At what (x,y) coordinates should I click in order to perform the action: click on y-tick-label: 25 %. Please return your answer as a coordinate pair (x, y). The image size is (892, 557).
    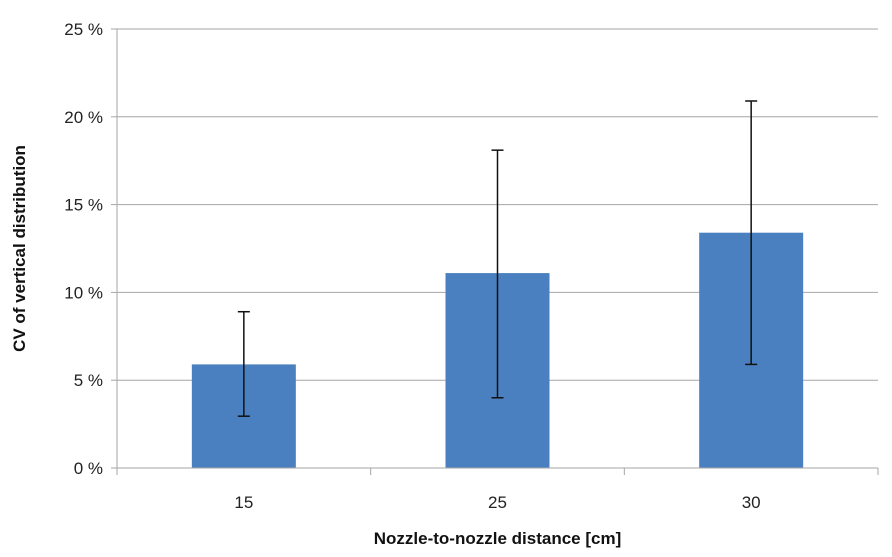
    Looking at the image, I should click on (83, 29).